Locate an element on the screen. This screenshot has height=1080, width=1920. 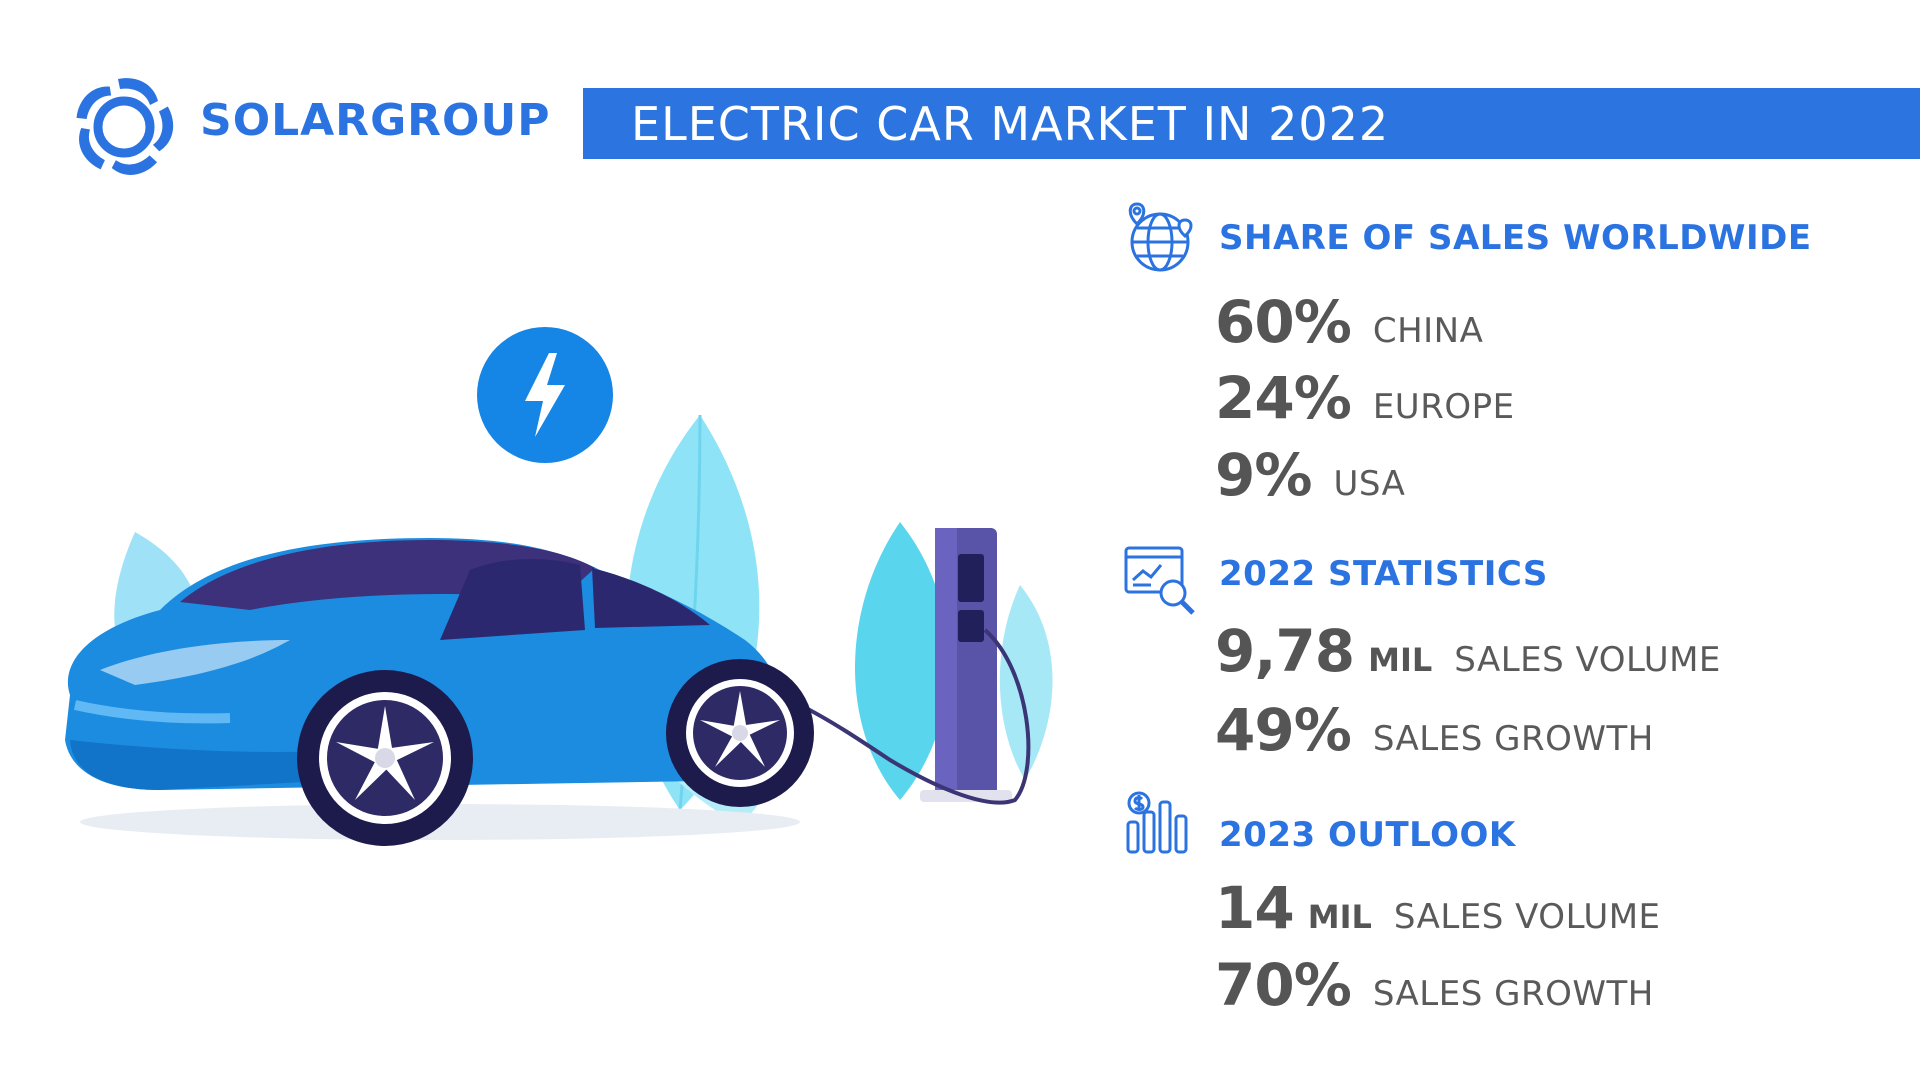
stat-value: 60% is located at coordinates (1283, 322).